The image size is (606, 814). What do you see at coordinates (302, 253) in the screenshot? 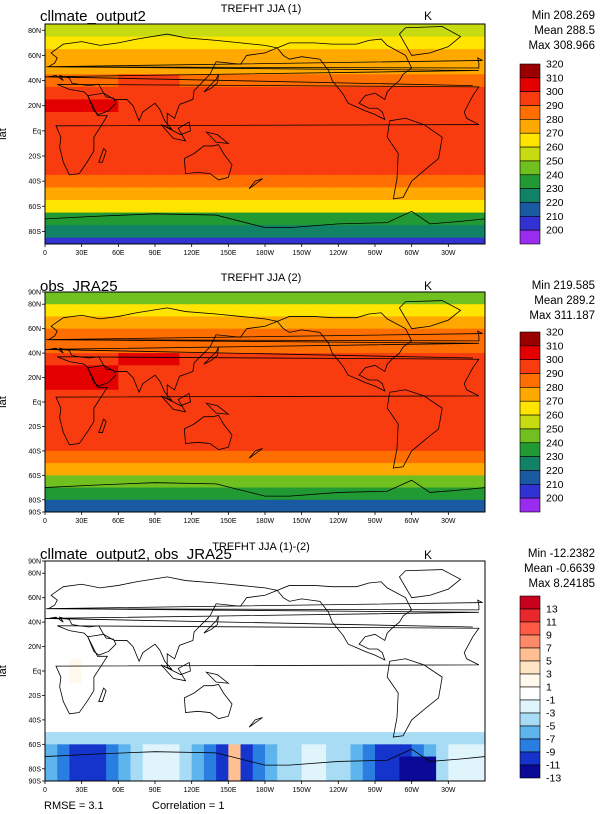
I see `lon-tick-label: 150W` at bounding box center [302, 253].